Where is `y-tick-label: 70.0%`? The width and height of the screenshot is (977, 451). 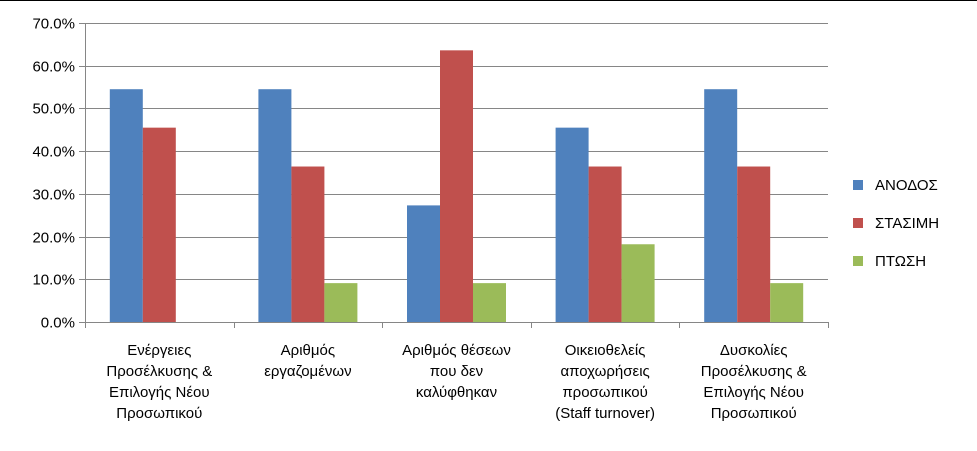 y-tick-label: 70.0% is located at coordinates (53, 24).